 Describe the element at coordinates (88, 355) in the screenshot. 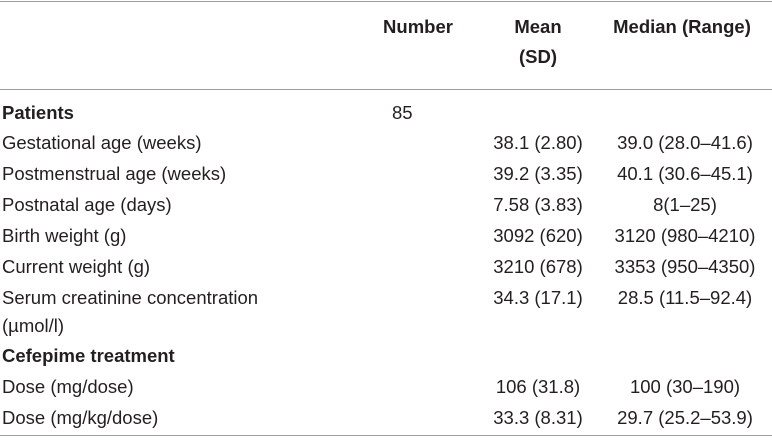

I see `section-heading-cefepime-treatment: Cefepime treatment` at that location.